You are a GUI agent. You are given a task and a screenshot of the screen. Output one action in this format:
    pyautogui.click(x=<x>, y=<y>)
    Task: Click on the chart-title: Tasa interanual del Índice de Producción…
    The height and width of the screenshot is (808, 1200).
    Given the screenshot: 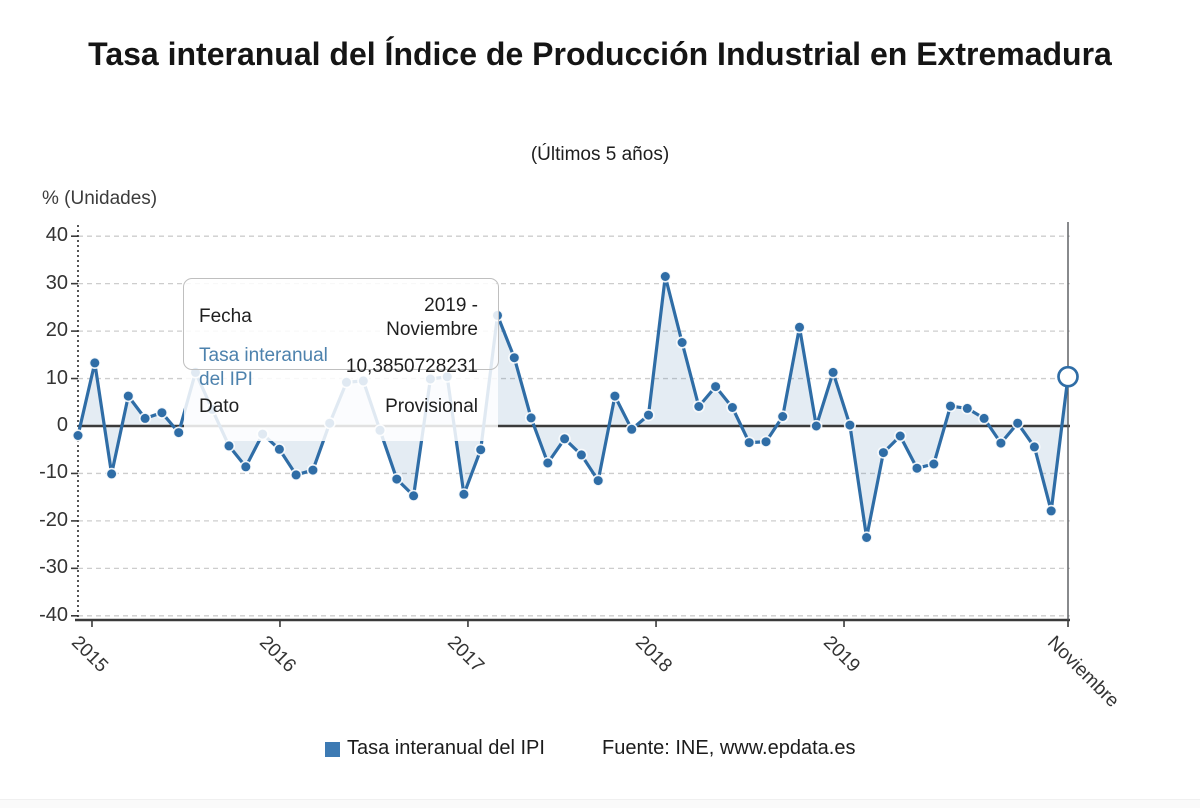 What is the action you would take?
    pyautogui.click(x=600, y=54)
    